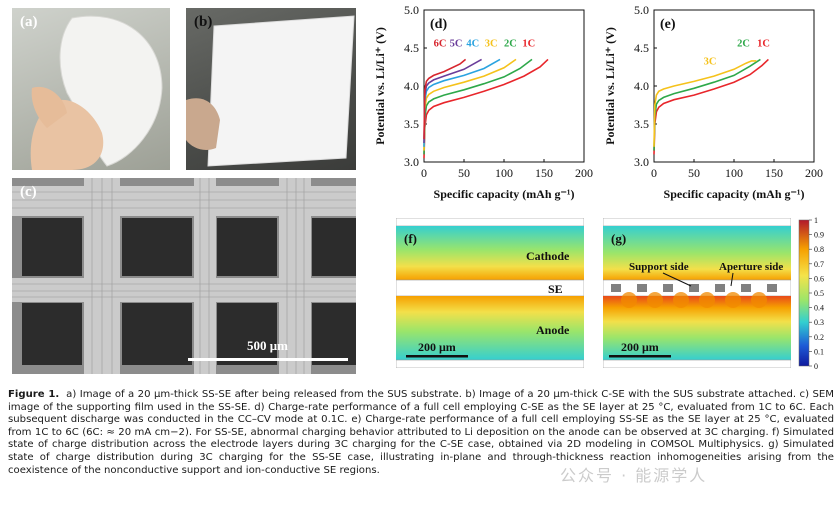 This screenshot has height=507, width=839. What do you see at coordinates (819, 278) in the screenshot?
I see `colorbar-tick-label: 0.6` at bounding box center [819, 278].